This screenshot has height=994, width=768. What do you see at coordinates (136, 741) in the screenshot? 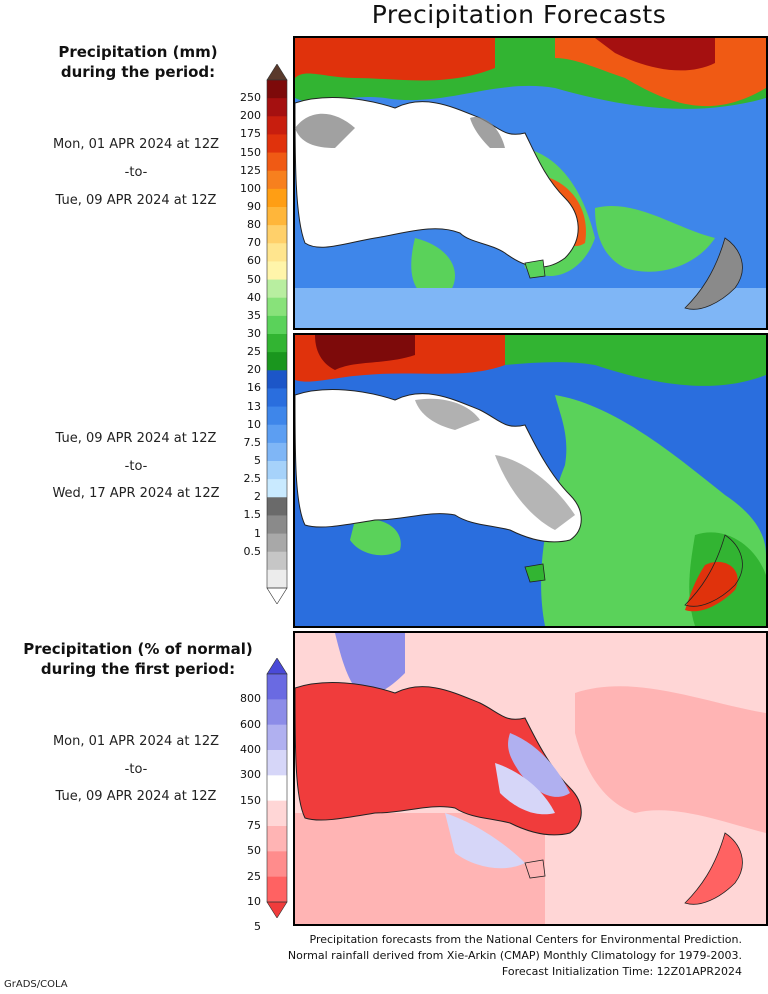
I see `period3-start: Mon, 01 APR 2024 at 12Z` at bounding box center [136, 741].